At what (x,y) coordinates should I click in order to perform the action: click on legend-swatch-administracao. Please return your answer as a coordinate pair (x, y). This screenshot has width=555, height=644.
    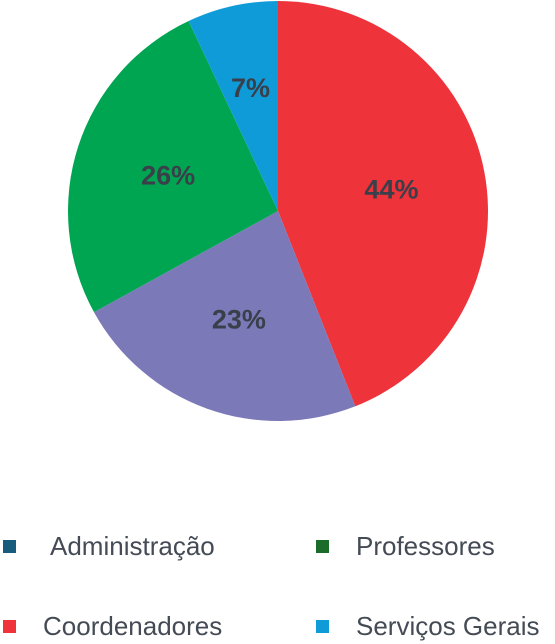
    Looking at the image, I should click on (9, 546).